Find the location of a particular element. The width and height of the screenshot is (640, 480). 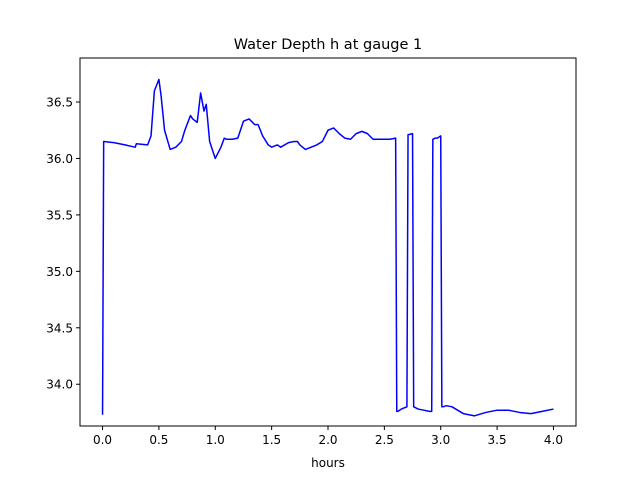

x-tick-label: 4.0 is located at coordinates (553, 440).